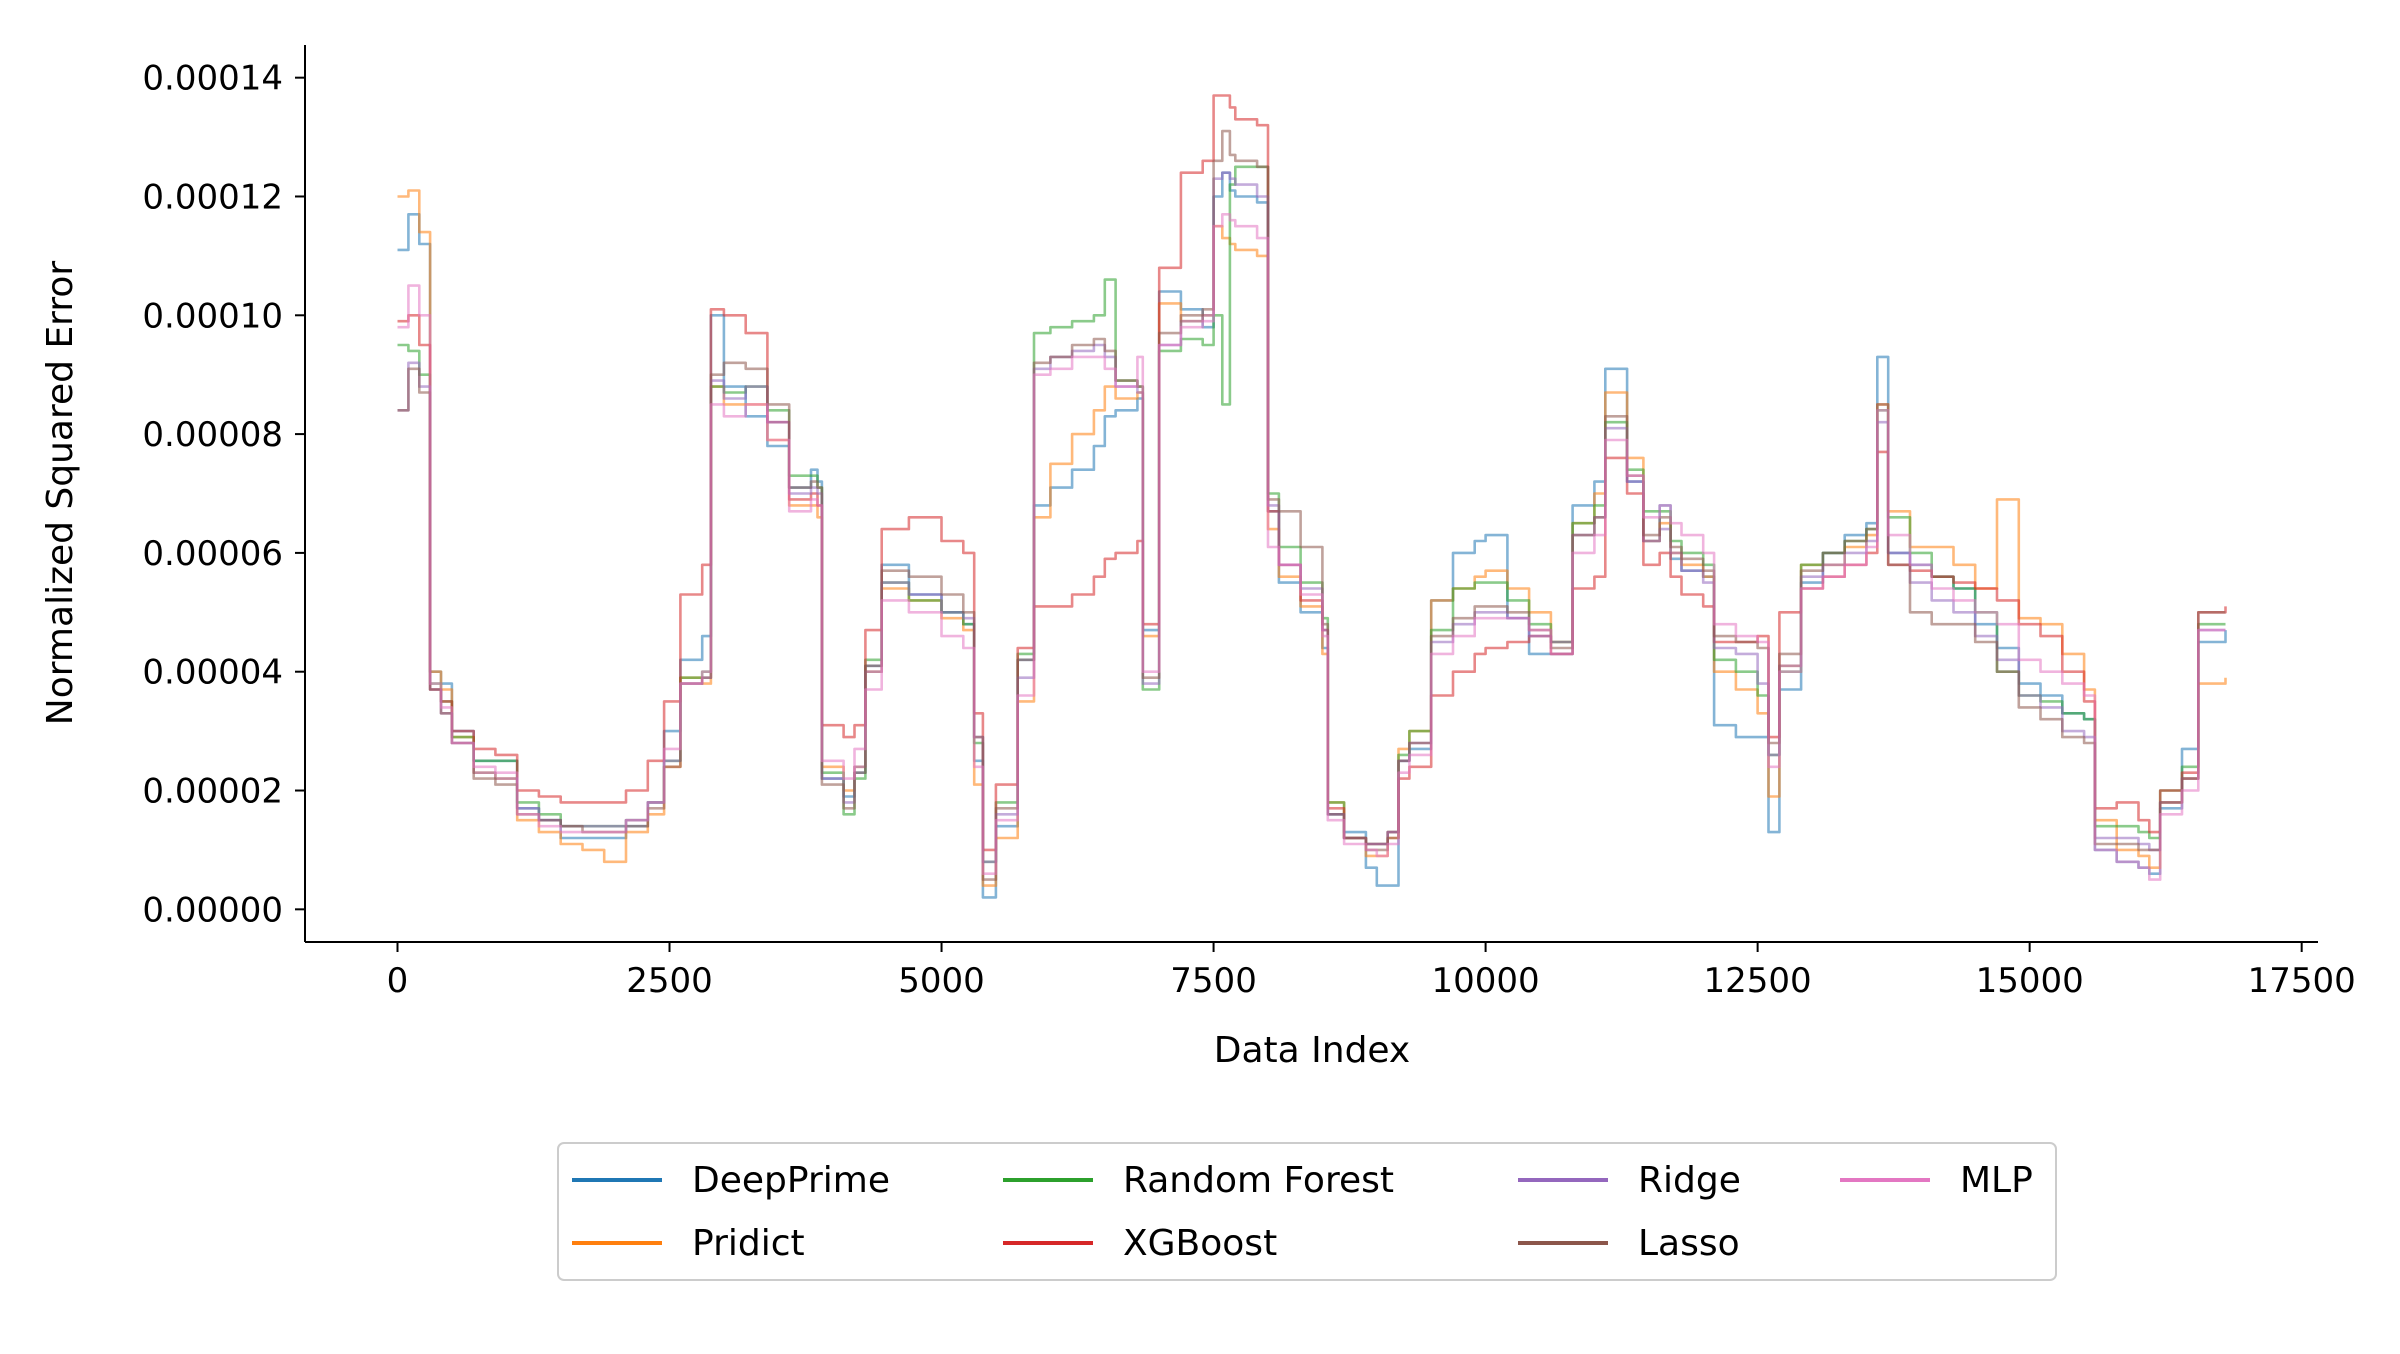 The image size is (2400, 1354). Describe the element at coordinates (212, 197) in the screenshot. I see `y-tick-label: 0.00012` at that location.